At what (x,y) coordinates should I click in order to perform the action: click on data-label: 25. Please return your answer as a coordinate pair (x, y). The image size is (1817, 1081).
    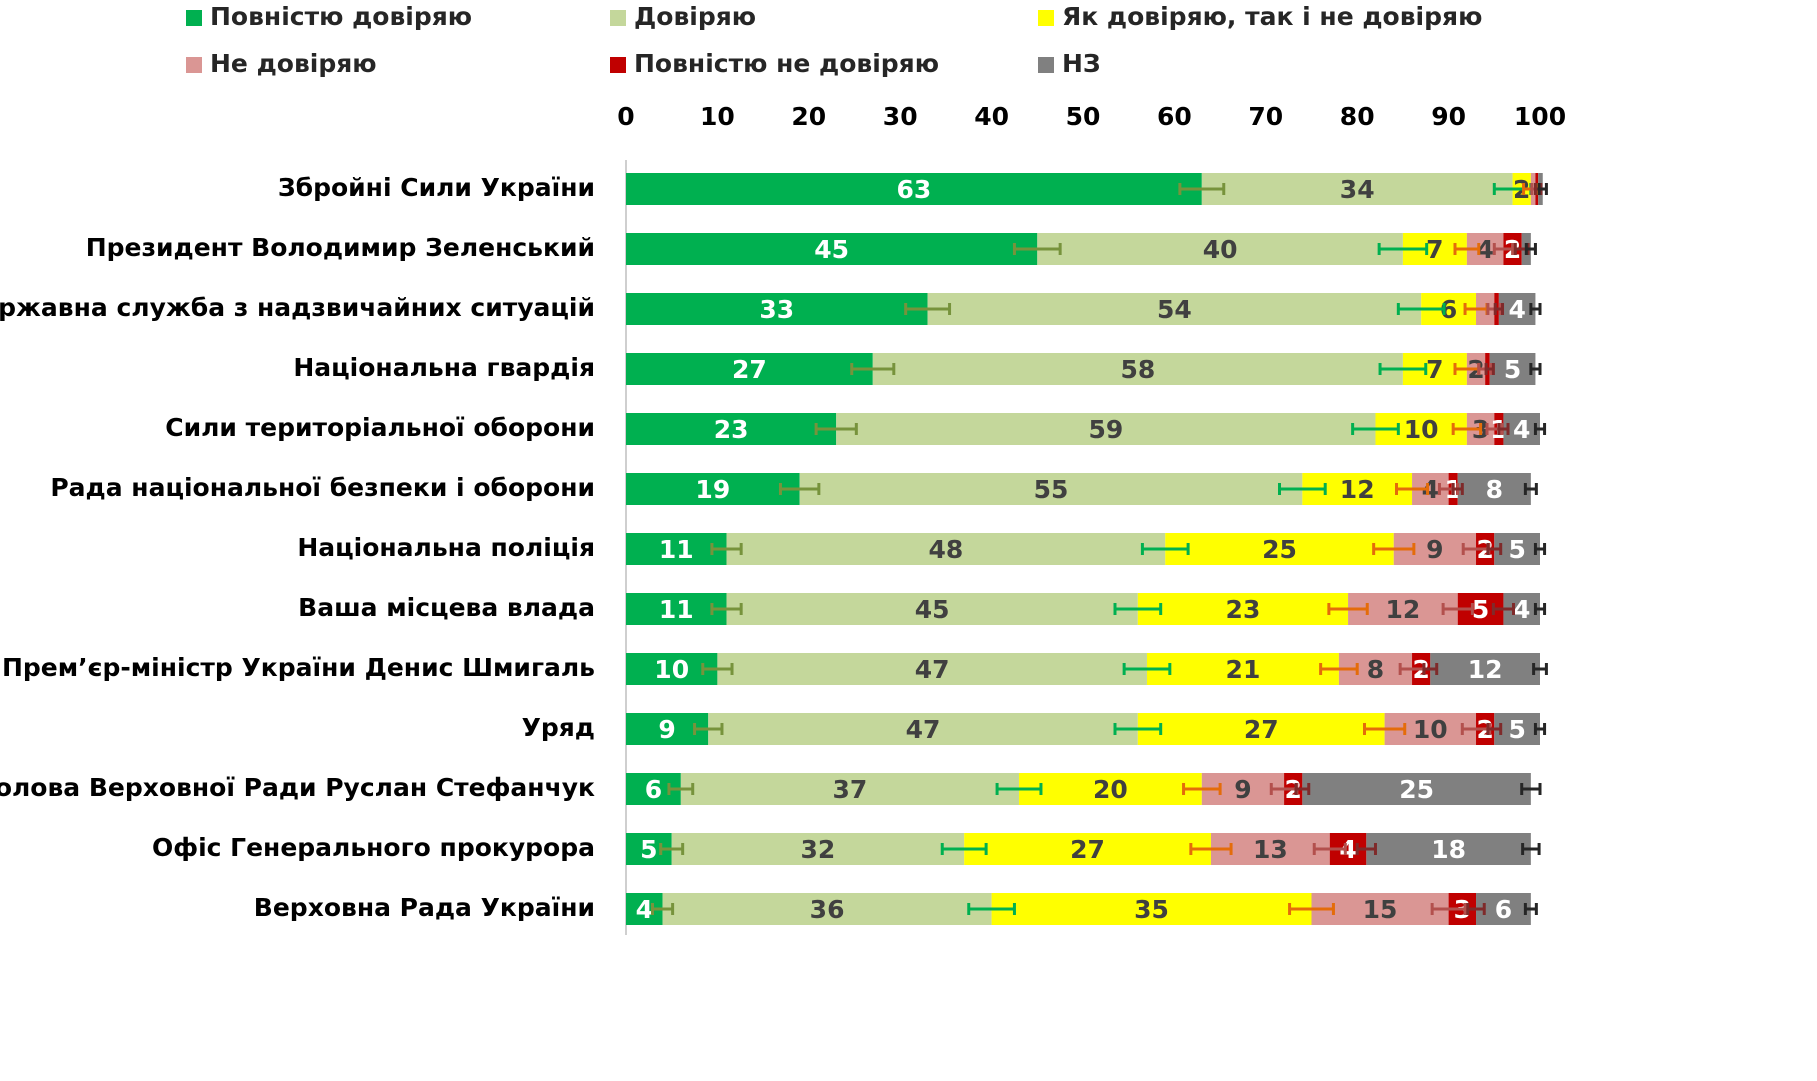
    Looking at the image, I should click on (1279, 549).